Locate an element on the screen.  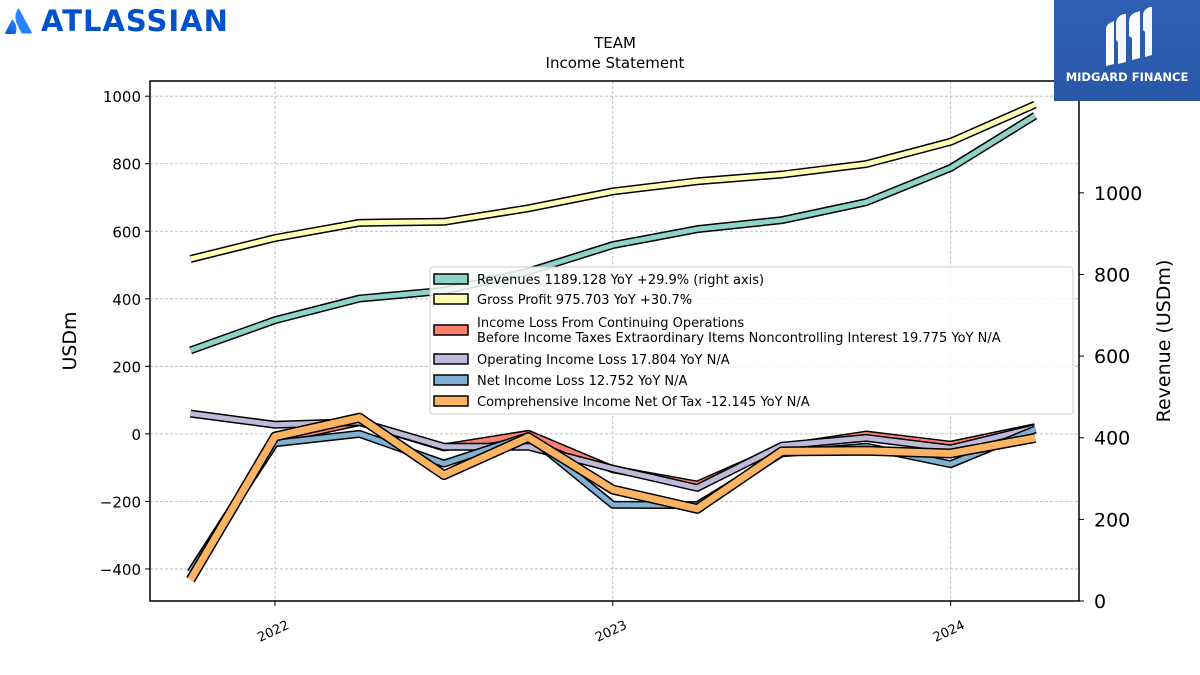
legend-label-1: Gross Profit 975.703 YoY +30.7% is located at coordinates (584, 300).